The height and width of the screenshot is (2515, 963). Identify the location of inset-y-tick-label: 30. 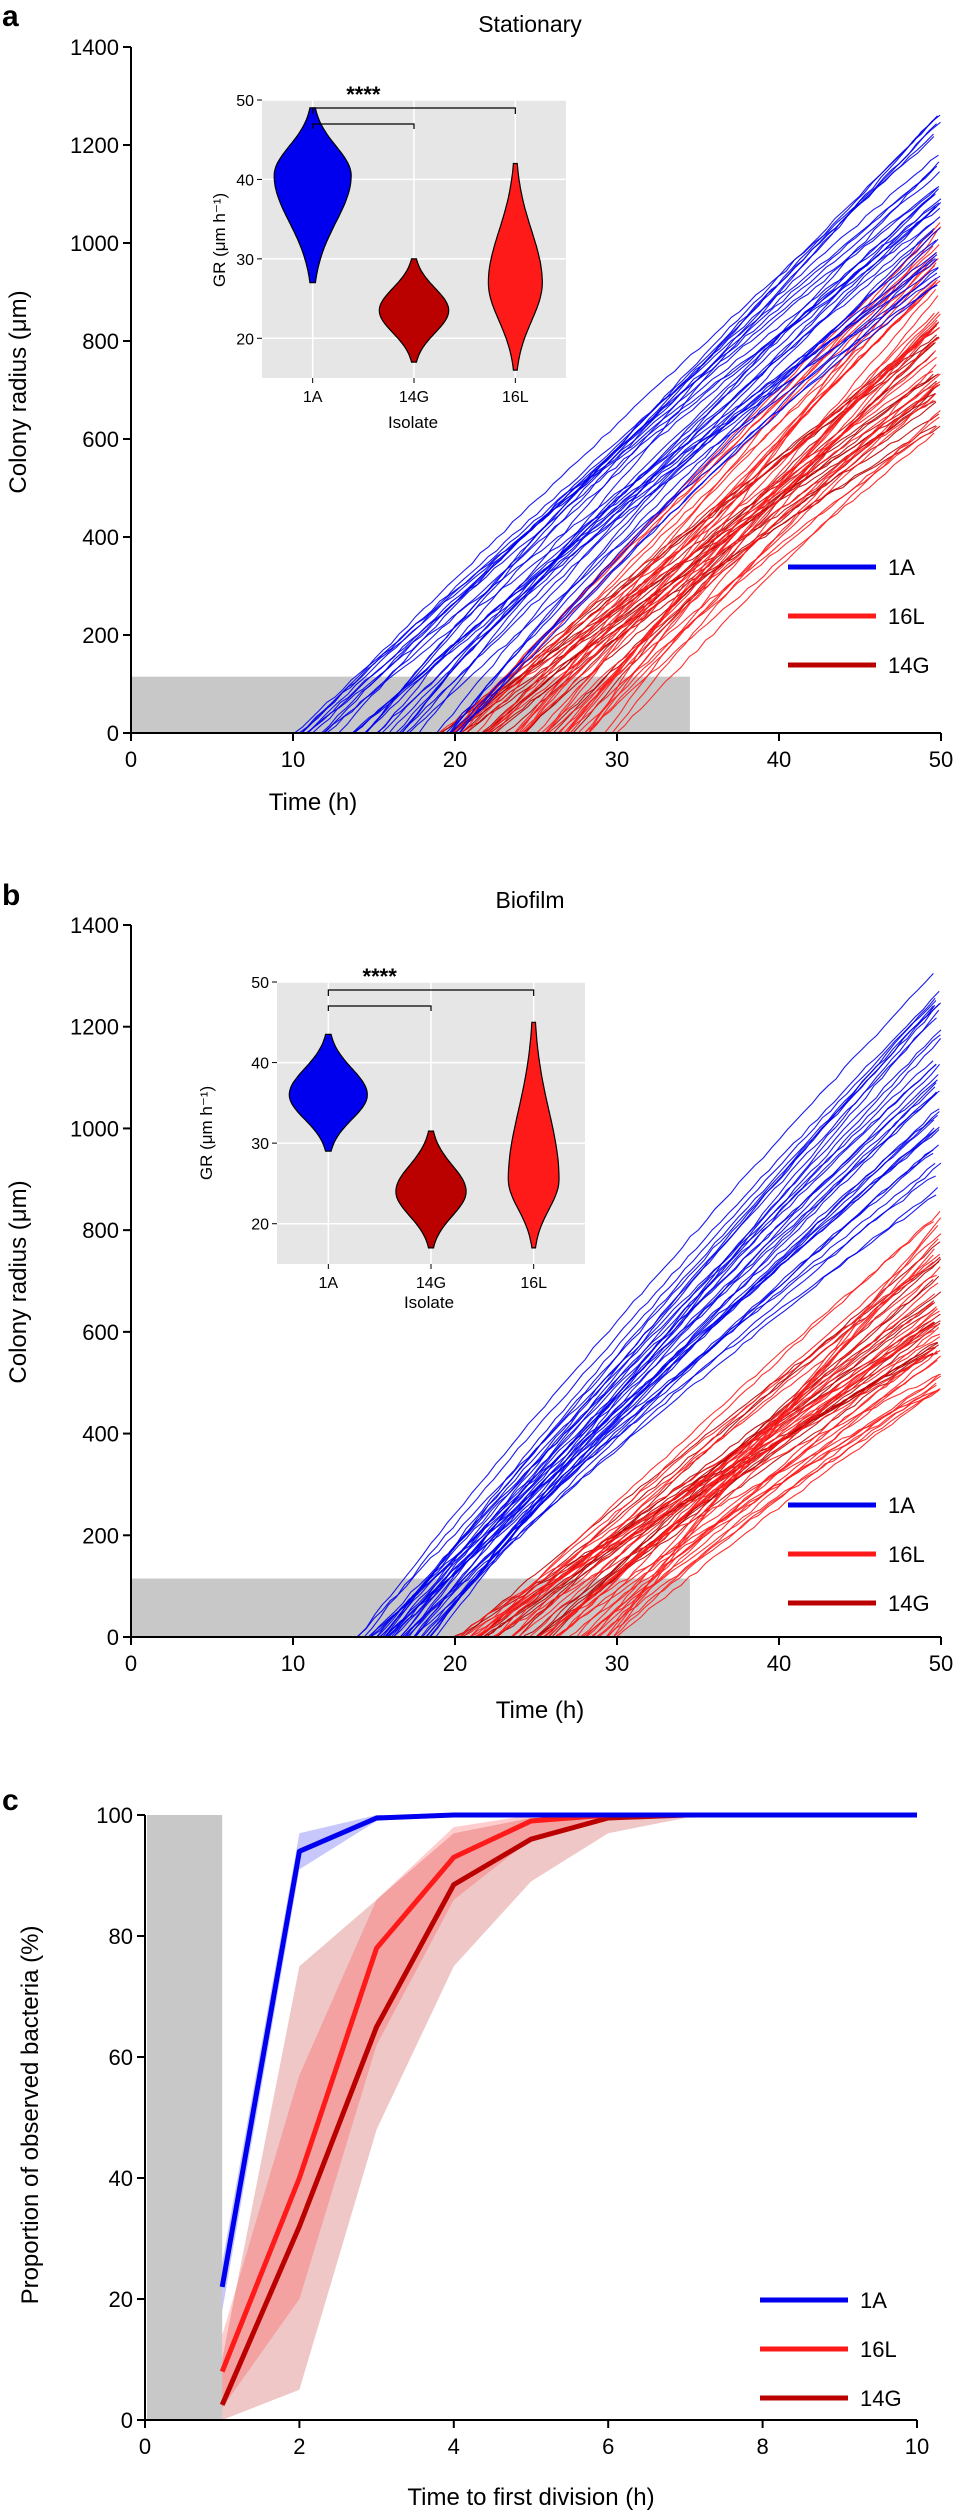
(245, 260).